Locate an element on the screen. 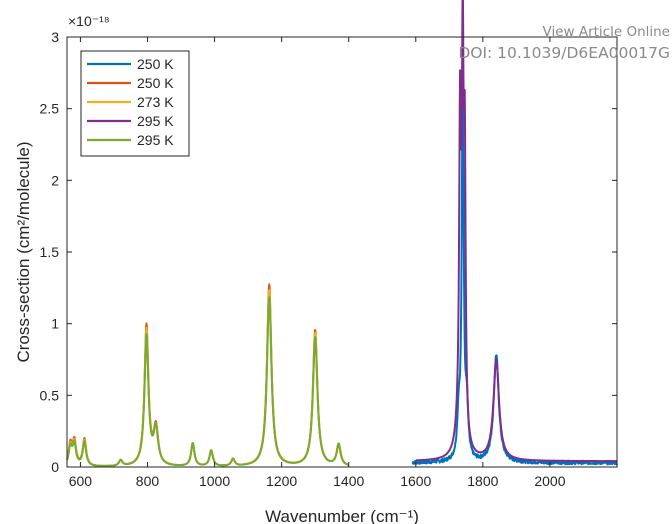 This screenshot has height=524, width=672. x-tick-label: 1600 is located at coordinates (415, 481).